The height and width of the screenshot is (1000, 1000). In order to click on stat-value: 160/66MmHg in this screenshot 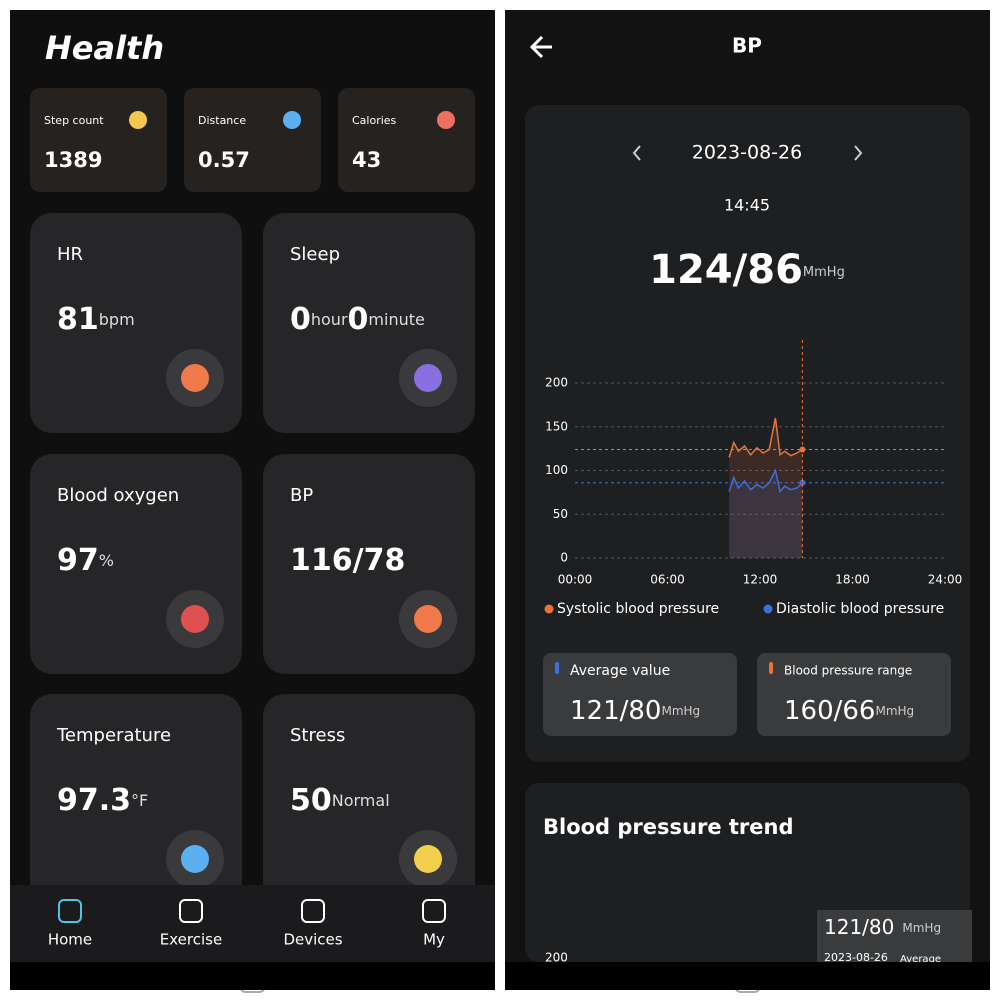, I will do `click(849, 711)`.